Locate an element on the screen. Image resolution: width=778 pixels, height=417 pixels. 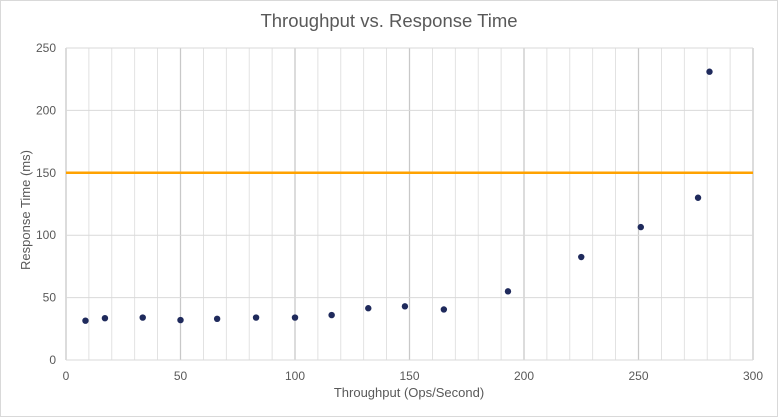
x-tick-label: 150 is located at coordinates (409, 376).